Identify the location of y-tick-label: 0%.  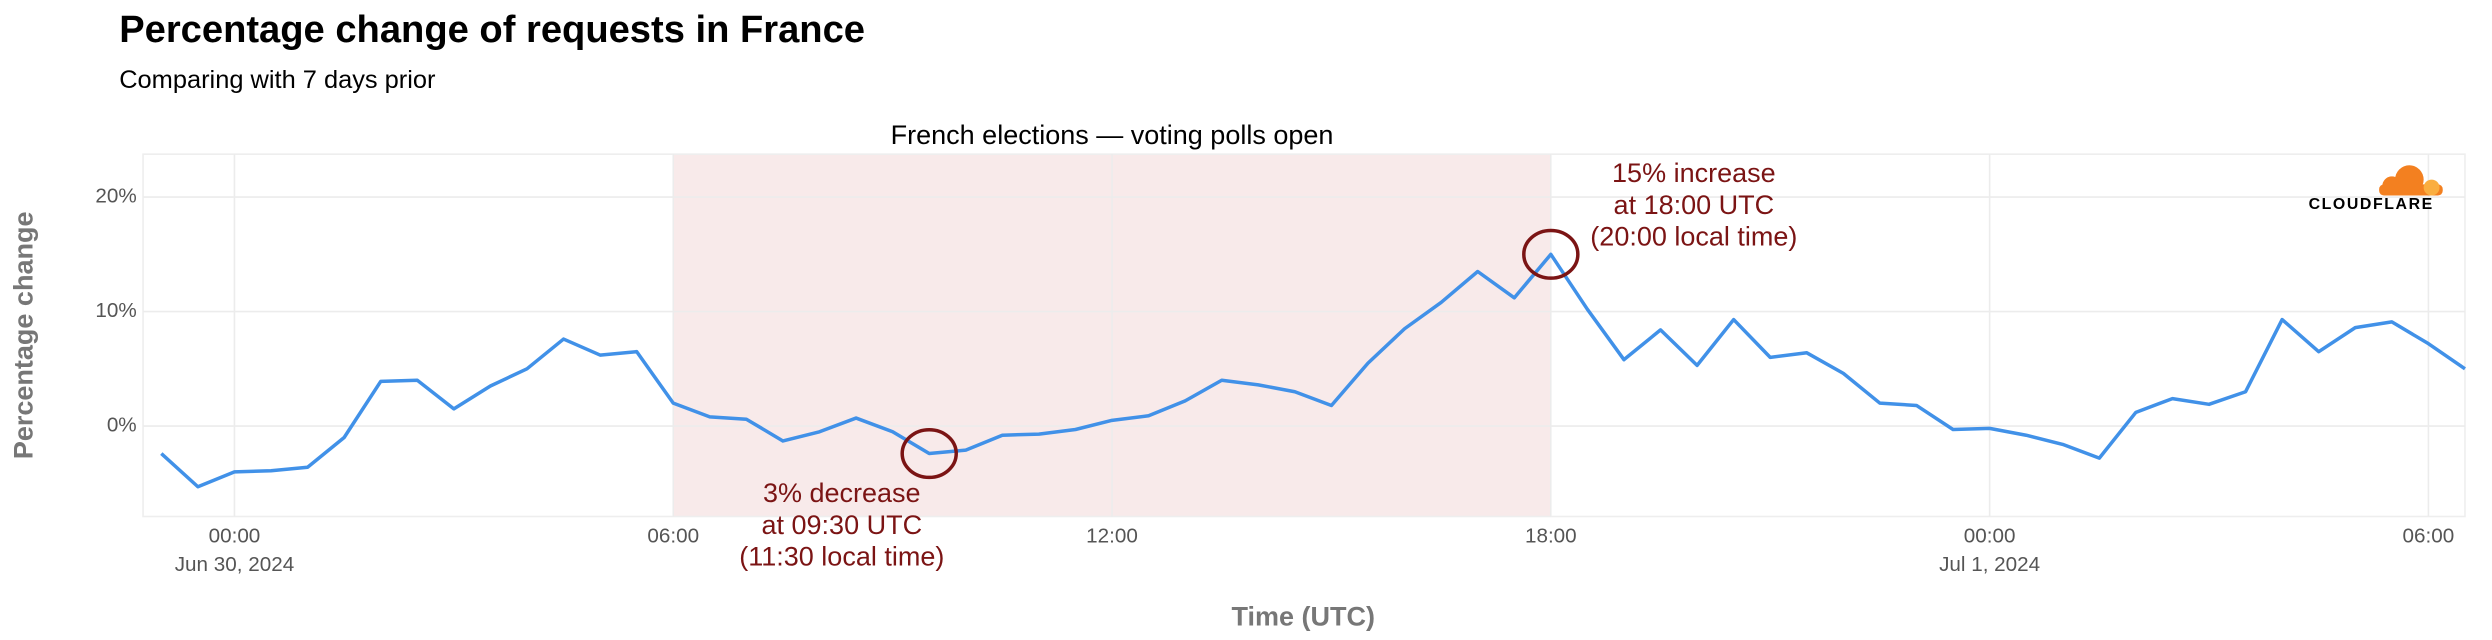
(122, 425).